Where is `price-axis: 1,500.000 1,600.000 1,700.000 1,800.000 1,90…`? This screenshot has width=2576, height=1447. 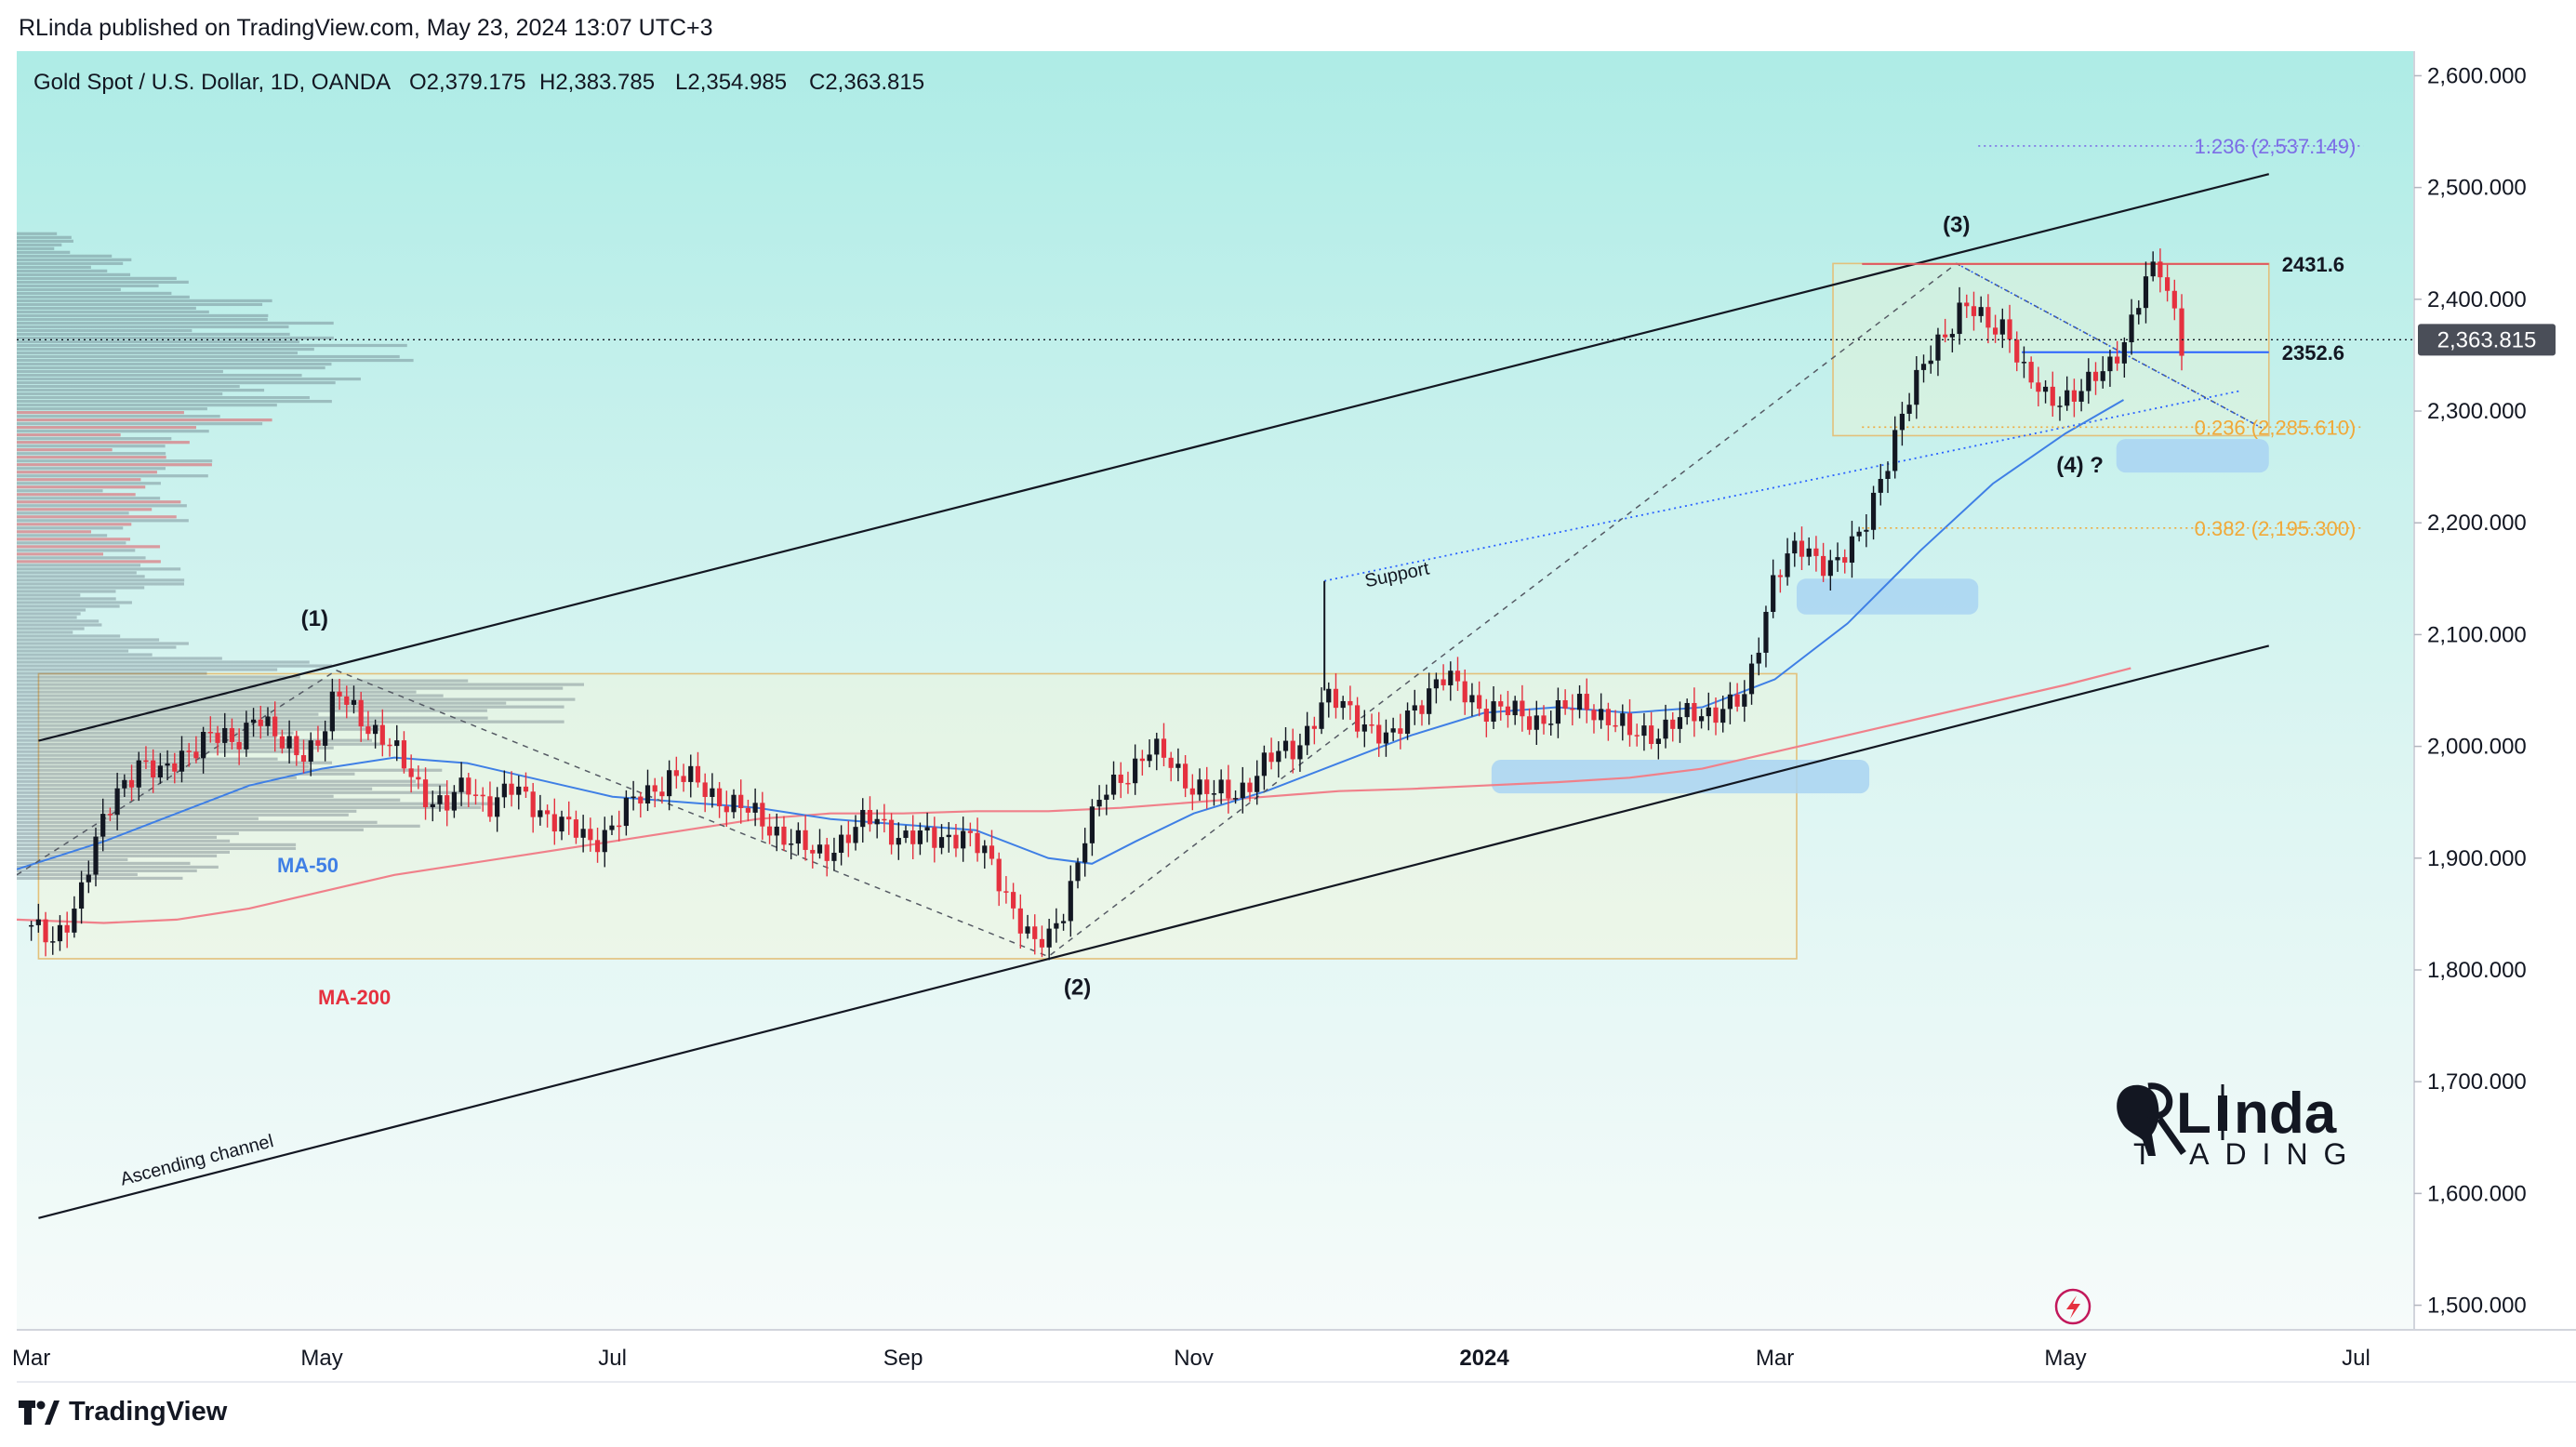
price-axis: 1,500.000 1,600.000 1,700.000 1,800.000 1,90… is located at coordinates (2494, 691).